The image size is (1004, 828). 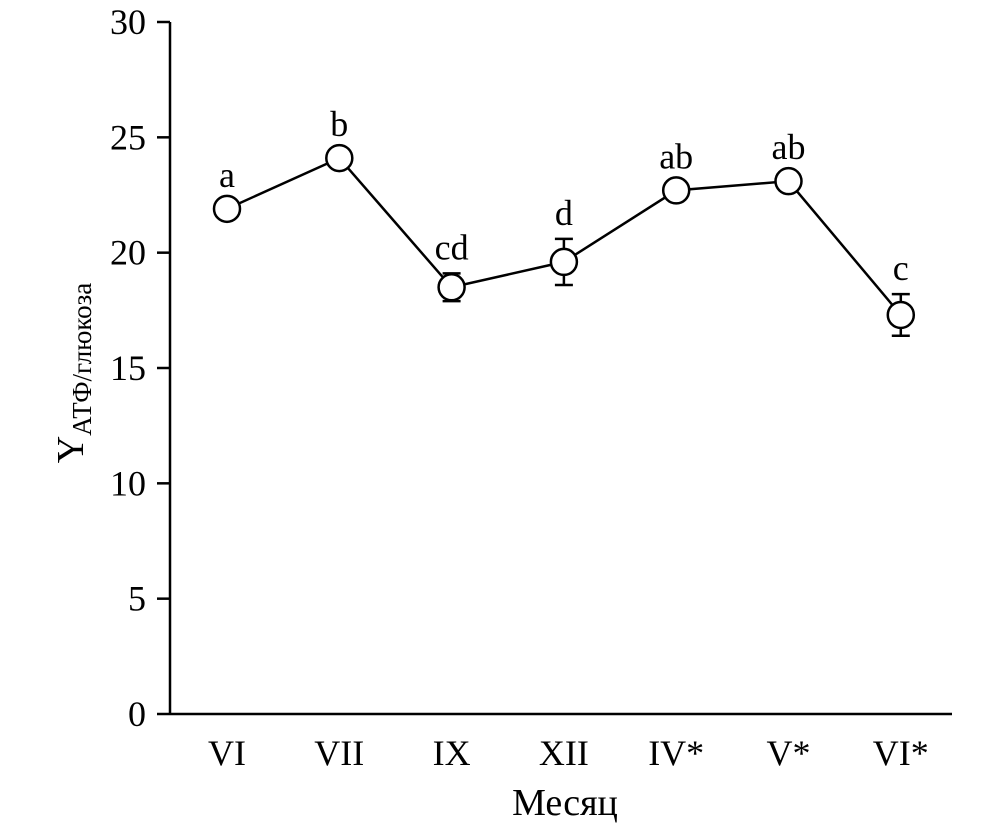 I want to click on significance-label: b, so click(x=339, y=124).